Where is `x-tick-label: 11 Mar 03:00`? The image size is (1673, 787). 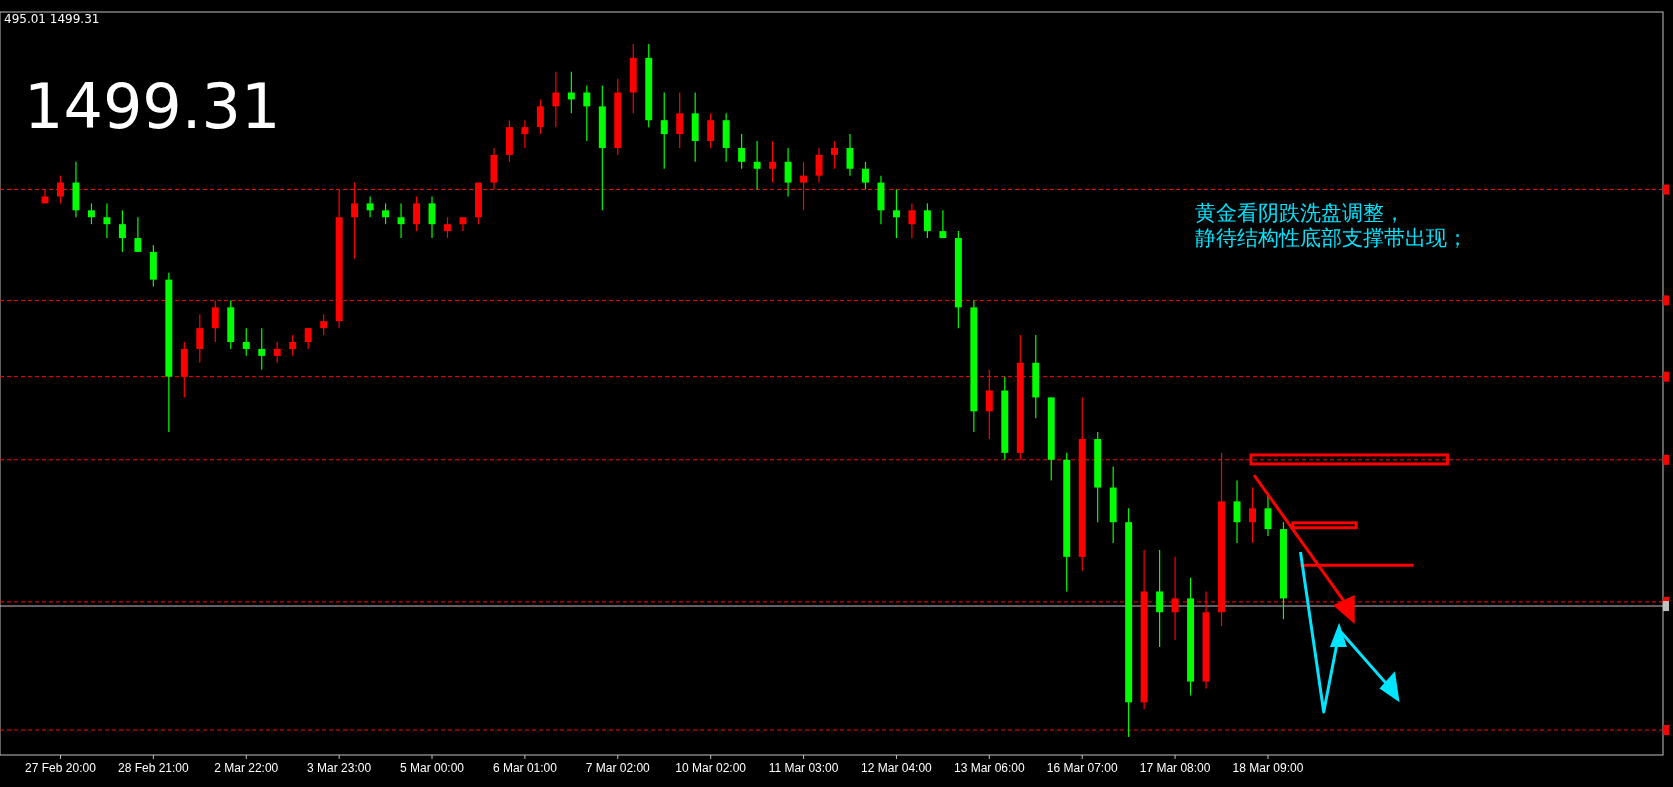
x-tick-label: 11 Mar 03:00 is located at coordinates (803, 768).